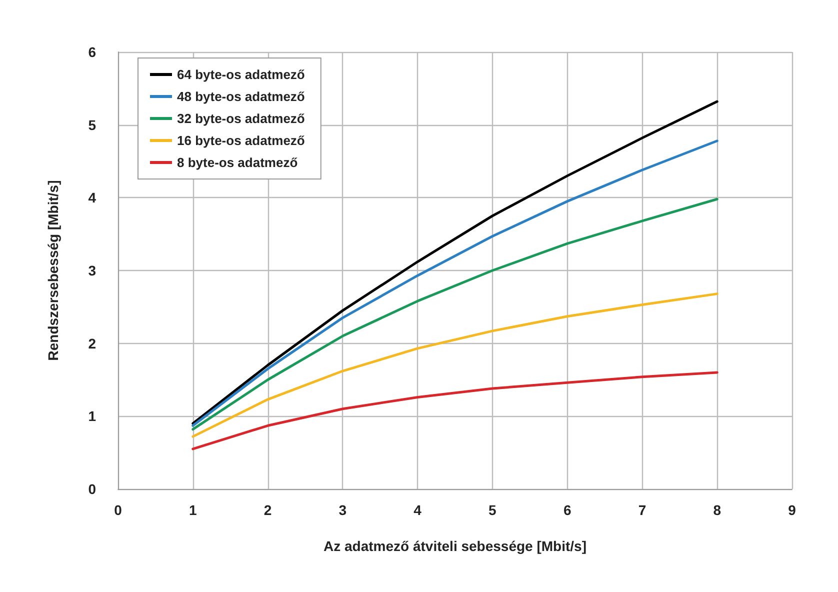  Describe the element at coordinates (92, 270) in the screenshot. I see `y-tick-label: 3` at that location.